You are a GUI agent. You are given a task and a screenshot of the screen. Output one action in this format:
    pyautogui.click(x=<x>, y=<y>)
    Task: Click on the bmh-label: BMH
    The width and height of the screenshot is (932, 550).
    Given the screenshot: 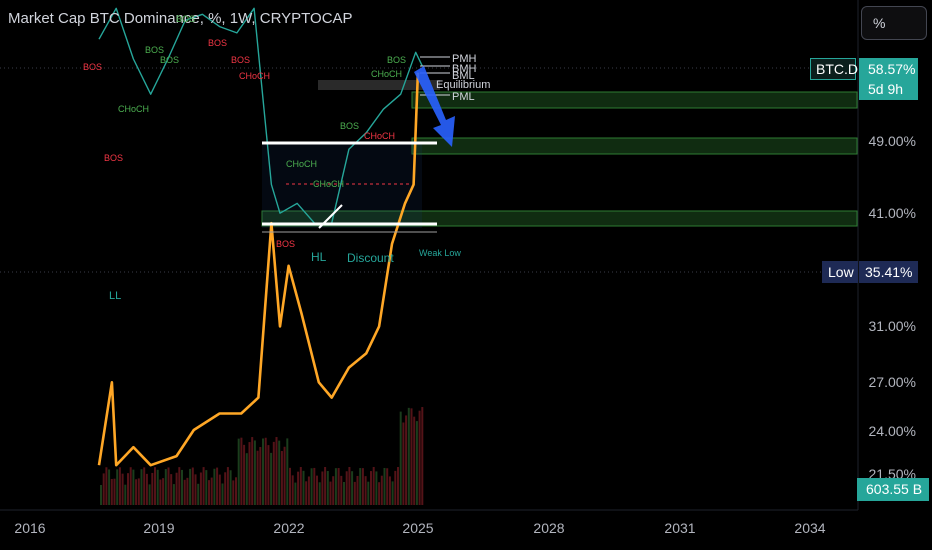 What is the action you would take?
    pyautogui.click(x=464, y=69)
    